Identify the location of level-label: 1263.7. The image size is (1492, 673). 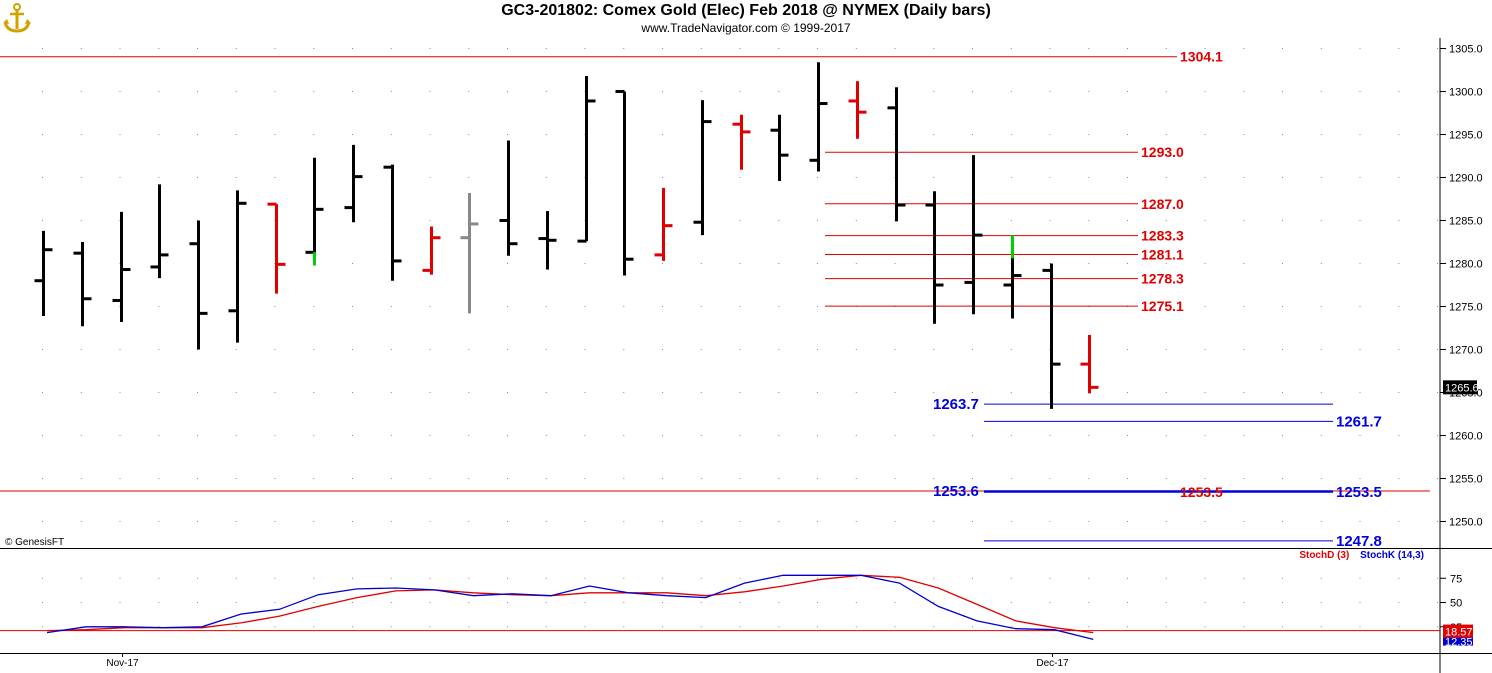
(956, 404).